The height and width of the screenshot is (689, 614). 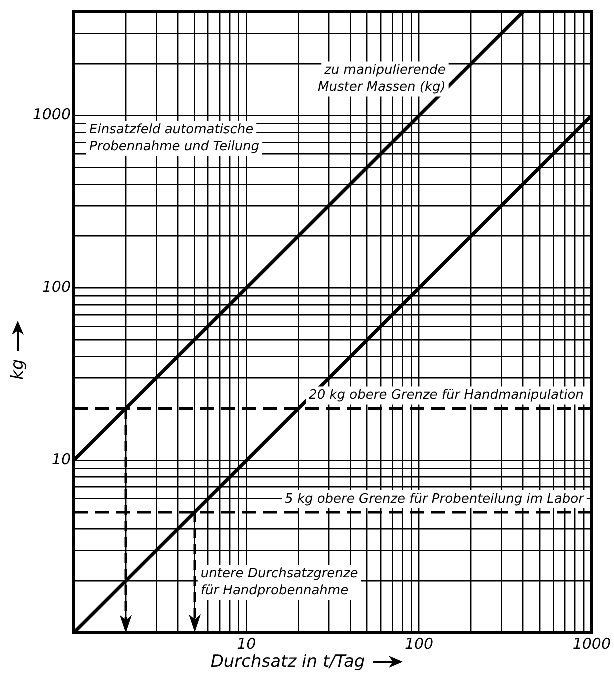 What do you see at coordinates (56, 287) in the screenshot?
I see `y-tick-label: 100` at bounding box center [56, 287].